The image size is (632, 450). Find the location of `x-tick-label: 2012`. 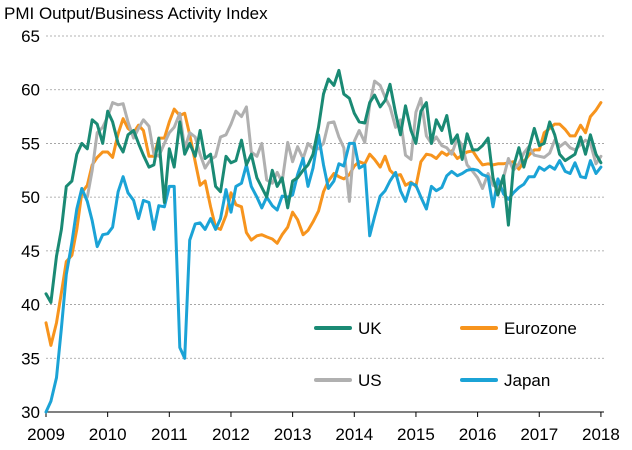

x-tick-label: 2012 is located at coordinates (231, 434).